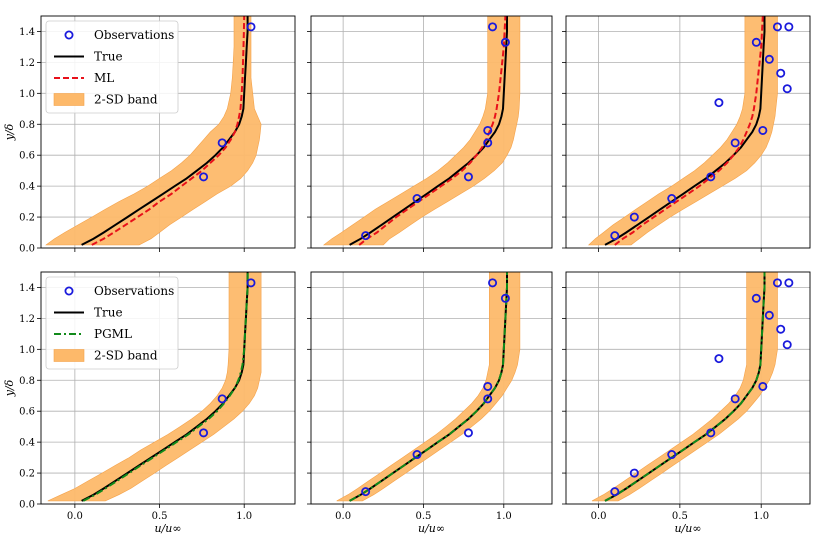 The width and height of the screenshot is (822, 548). What do you see at coordinates (27, 443) in the screenshot?
I see `y-tick-label: 0.4` at bounding box center [27, 443].